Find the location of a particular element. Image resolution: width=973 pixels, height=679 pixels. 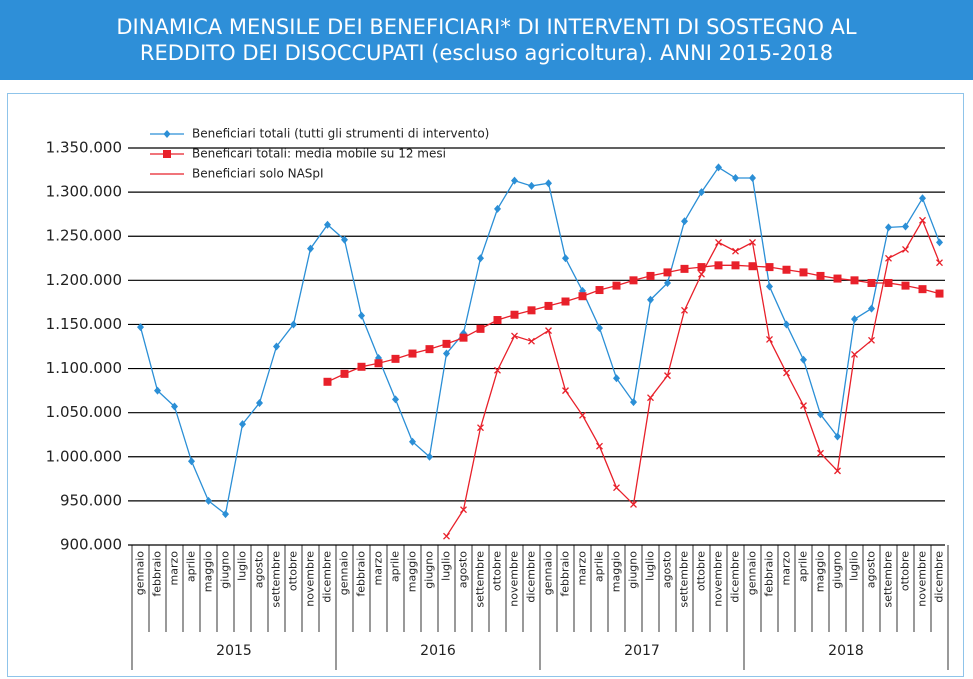

y-tick-label: 1.100.000 is located at coordinates (84, 368).